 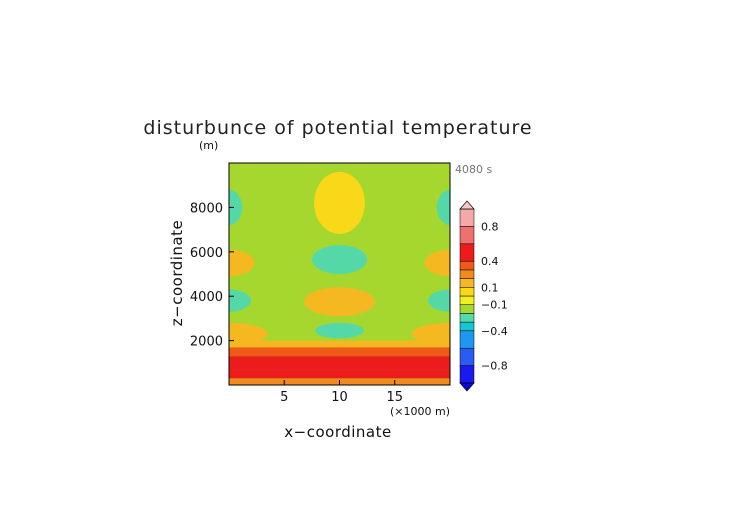 I want to click on y-tick-label: 6000, so click(x=206, y=253).